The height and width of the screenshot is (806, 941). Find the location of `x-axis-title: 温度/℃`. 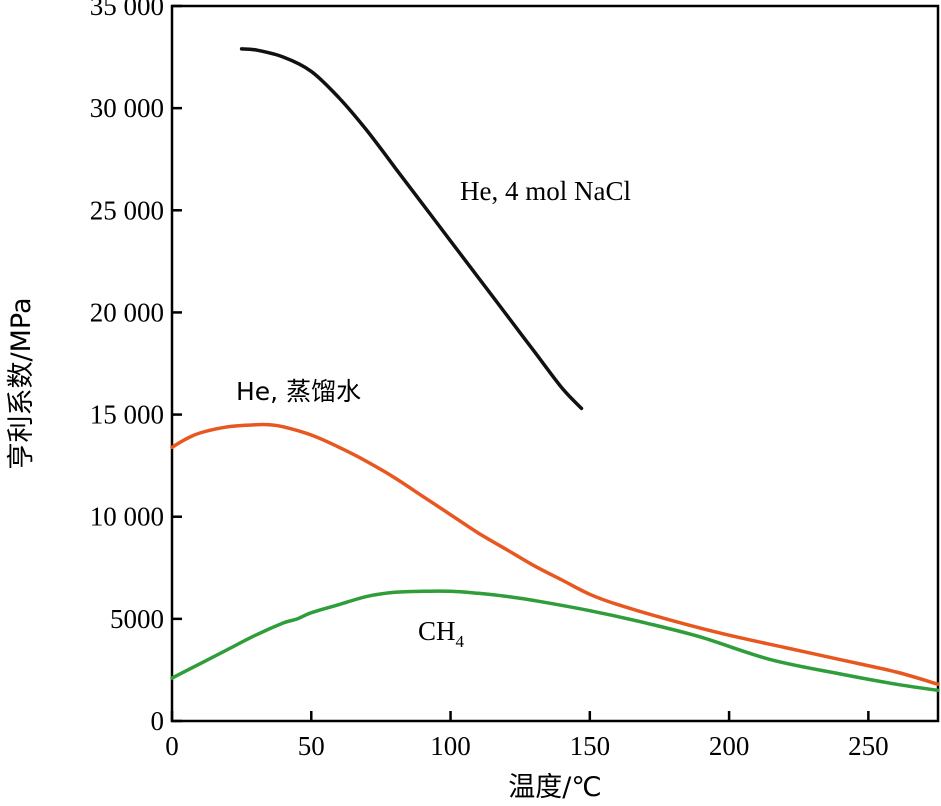

x-axis-title: 温度/℃ is located at coordinates (554, 787).